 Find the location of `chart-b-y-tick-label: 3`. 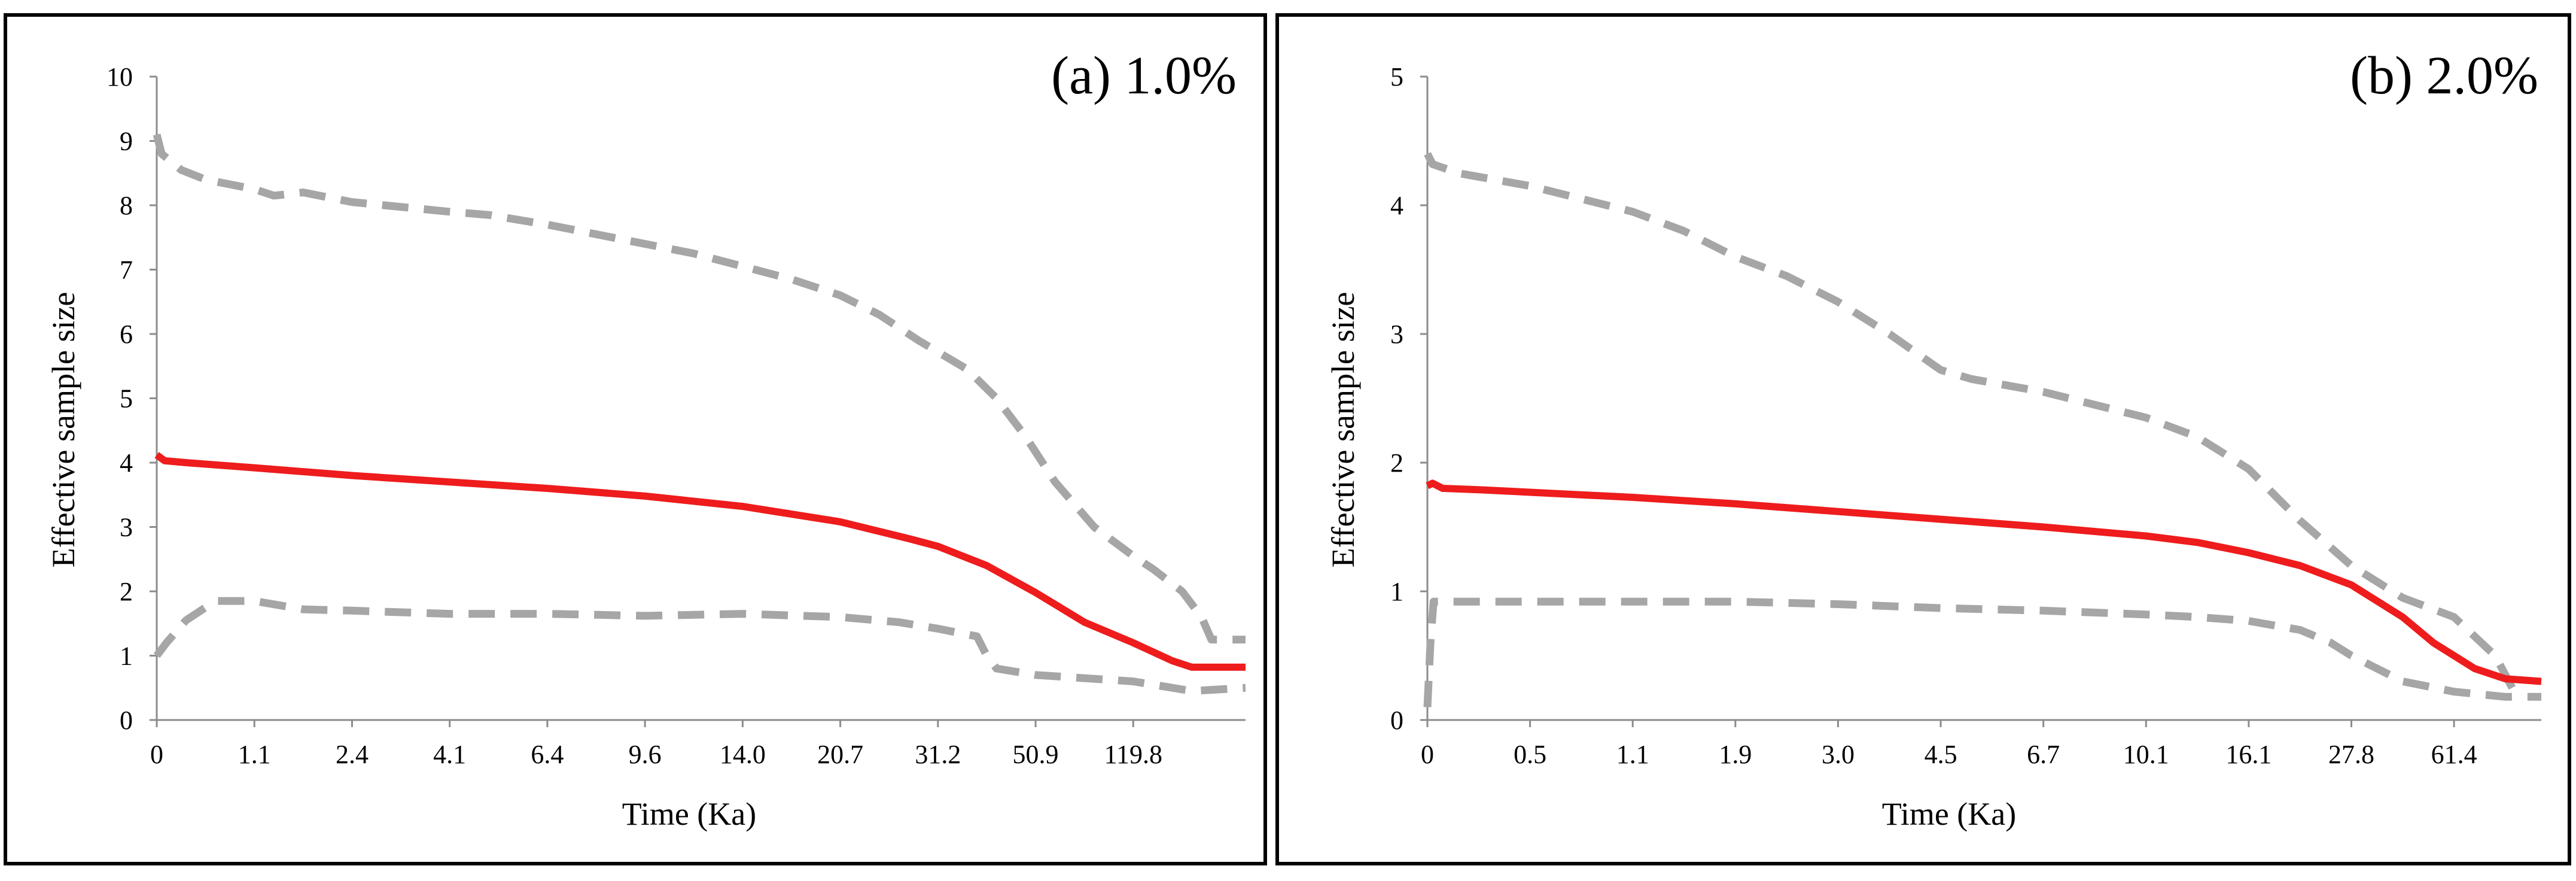

chart-b-y-tick-label: 3 is located at coordinates (1396, 334).